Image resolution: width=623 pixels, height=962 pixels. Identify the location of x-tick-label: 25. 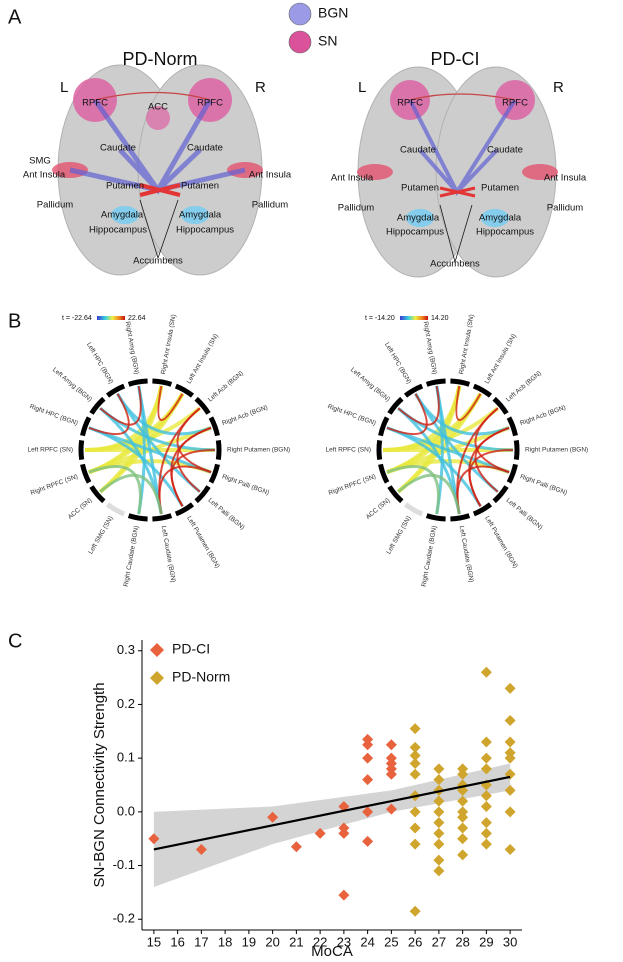
(391, 941).